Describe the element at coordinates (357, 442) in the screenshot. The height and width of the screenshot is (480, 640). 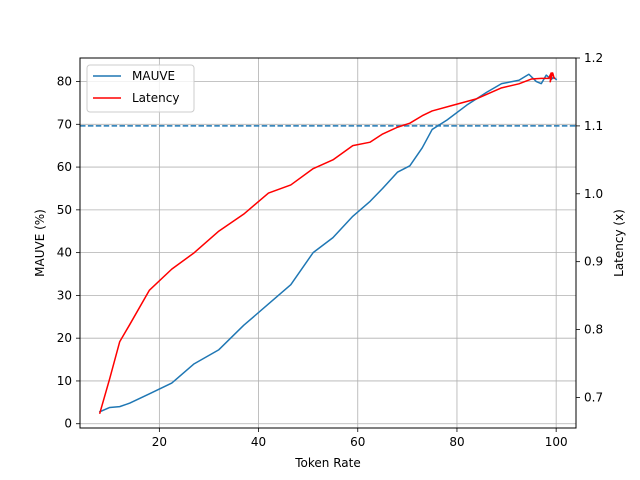
I see `x-tick-label: 60` at that location.